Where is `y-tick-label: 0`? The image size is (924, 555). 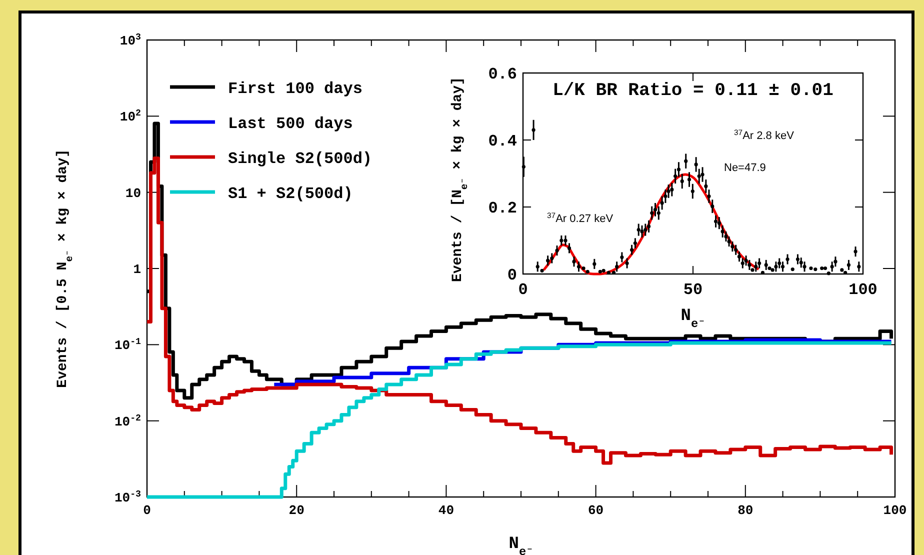
y-tick-label: 0 is located at coordinates (512, 275).